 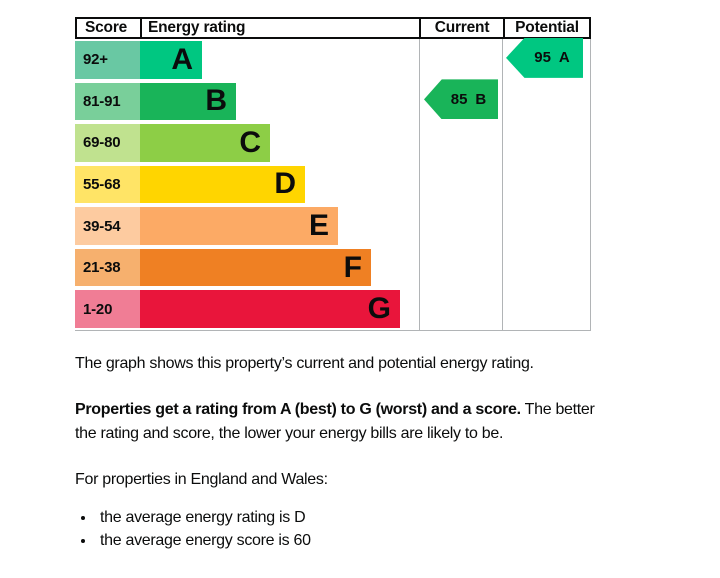 I want to click on graph-header-row: Score Energy rating Current Potential, so click(x=333, y=28).